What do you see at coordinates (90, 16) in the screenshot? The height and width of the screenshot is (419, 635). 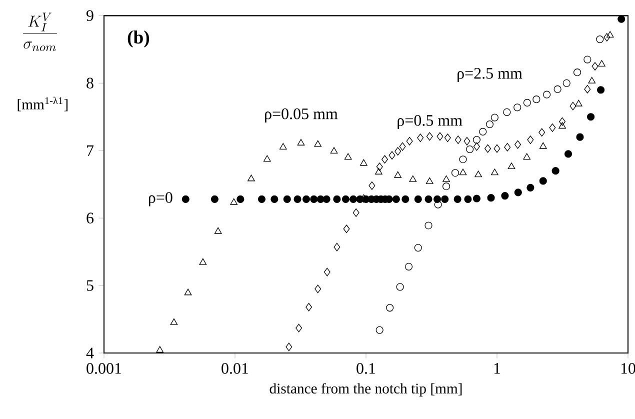 I see `y-tick-label: 9` at bounding box center [90, 16].